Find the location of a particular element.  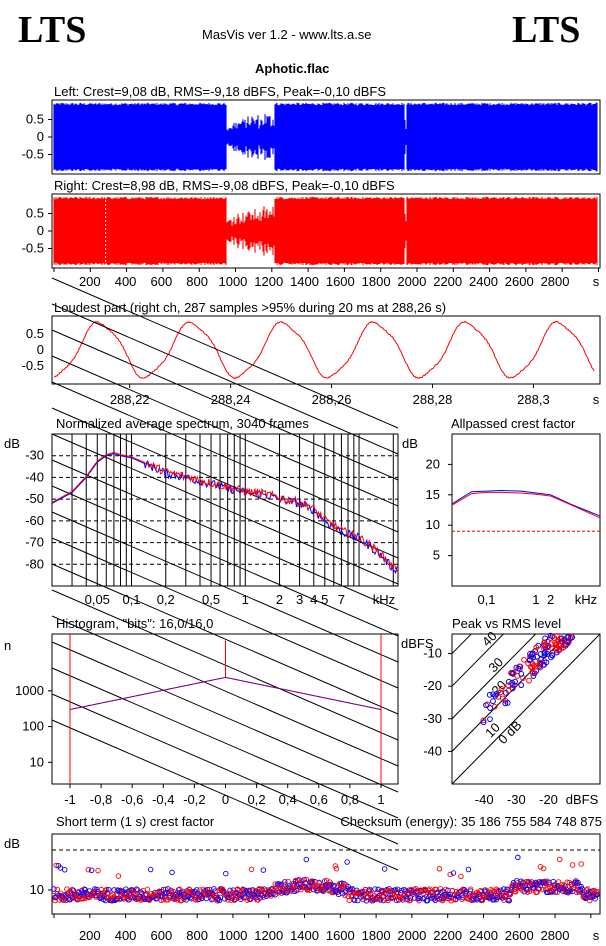

peakrms-diag-label: 30 is located at coordinates (495, 664).